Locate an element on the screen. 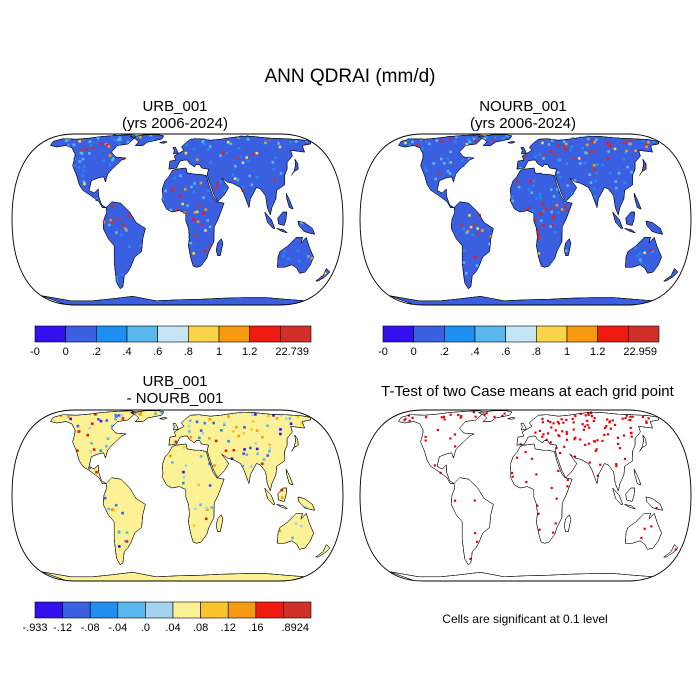  panel-title-urb: URB_001 (yrs 2006-2024) is located at coordinates (175, 115).